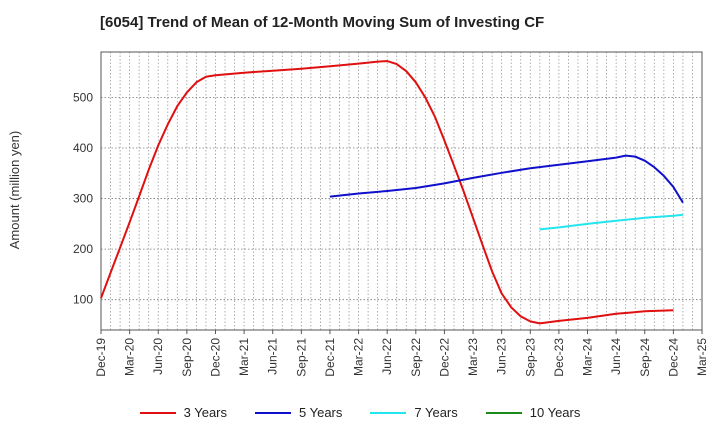  What do you see at coordinates (298, 412) in the screenshot?
I see `legend-item: 5 Years` at bounding box center [298, 412].